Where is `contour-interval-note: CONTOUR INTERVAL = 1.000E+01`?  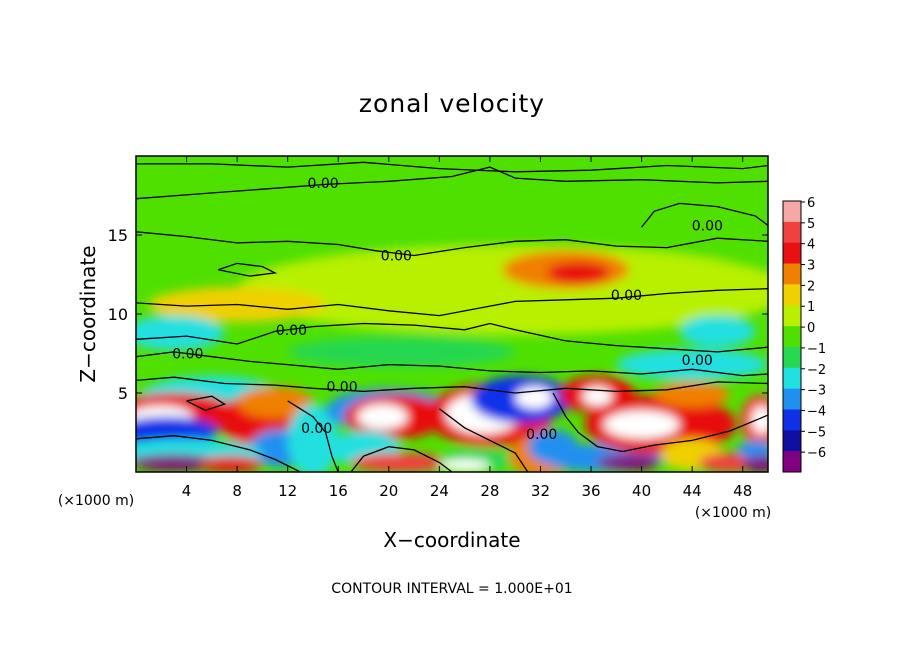
contour-interval-note: CONTOUR INTERVAL = 1.000E+01 is located at coordinates (451, 589).